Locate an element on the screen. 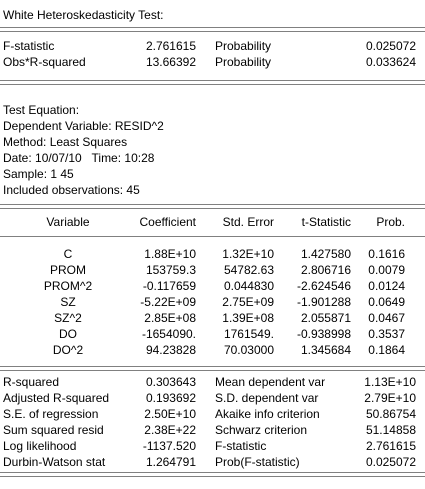 The height and width of the screenshot is (489, 425). summary-label: Akaike info criterion is located at coordinates (267, 414).